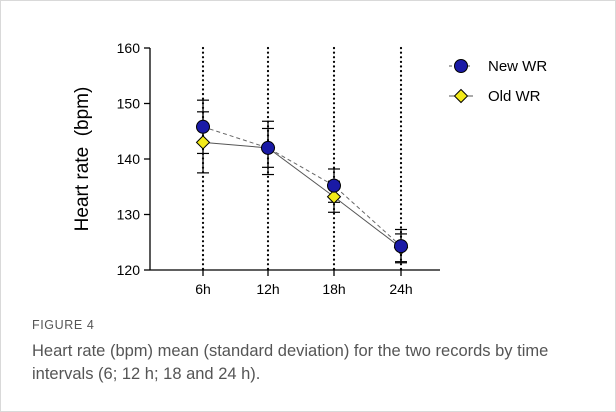 This screenshot has width=616, height=412. I want to click on x-tick-label: 24h, so click(400, 289).